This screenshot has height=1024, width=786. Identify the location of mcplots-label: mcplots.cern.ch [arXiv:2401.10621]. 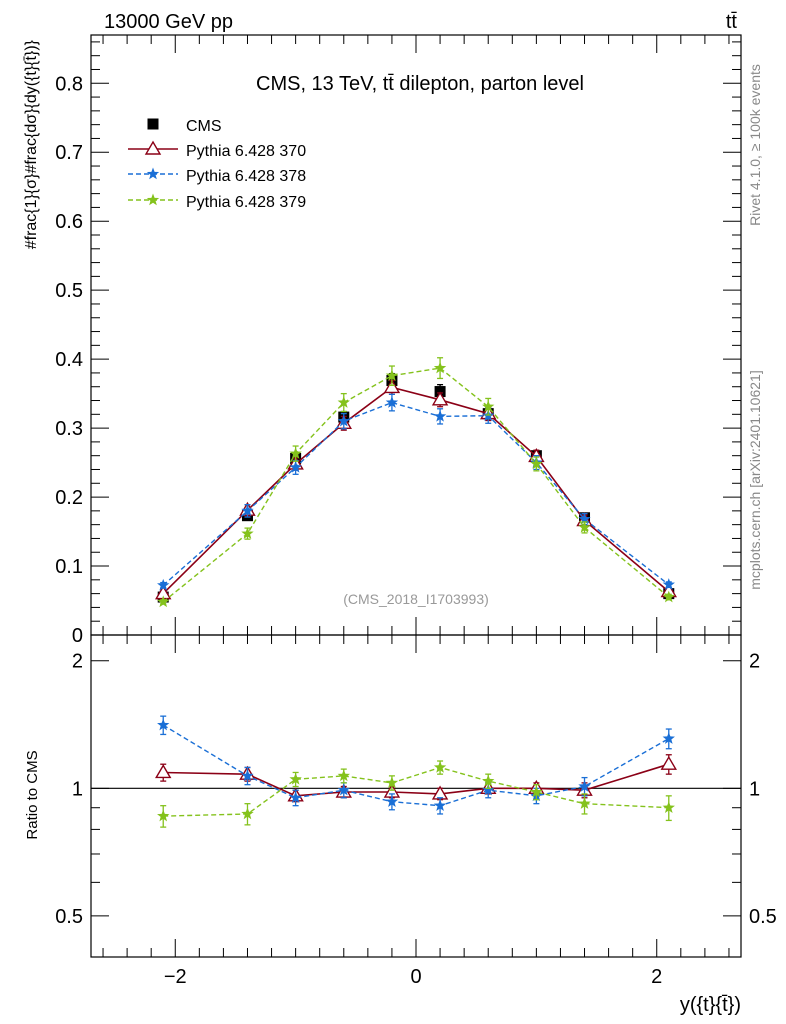
(755, 479).